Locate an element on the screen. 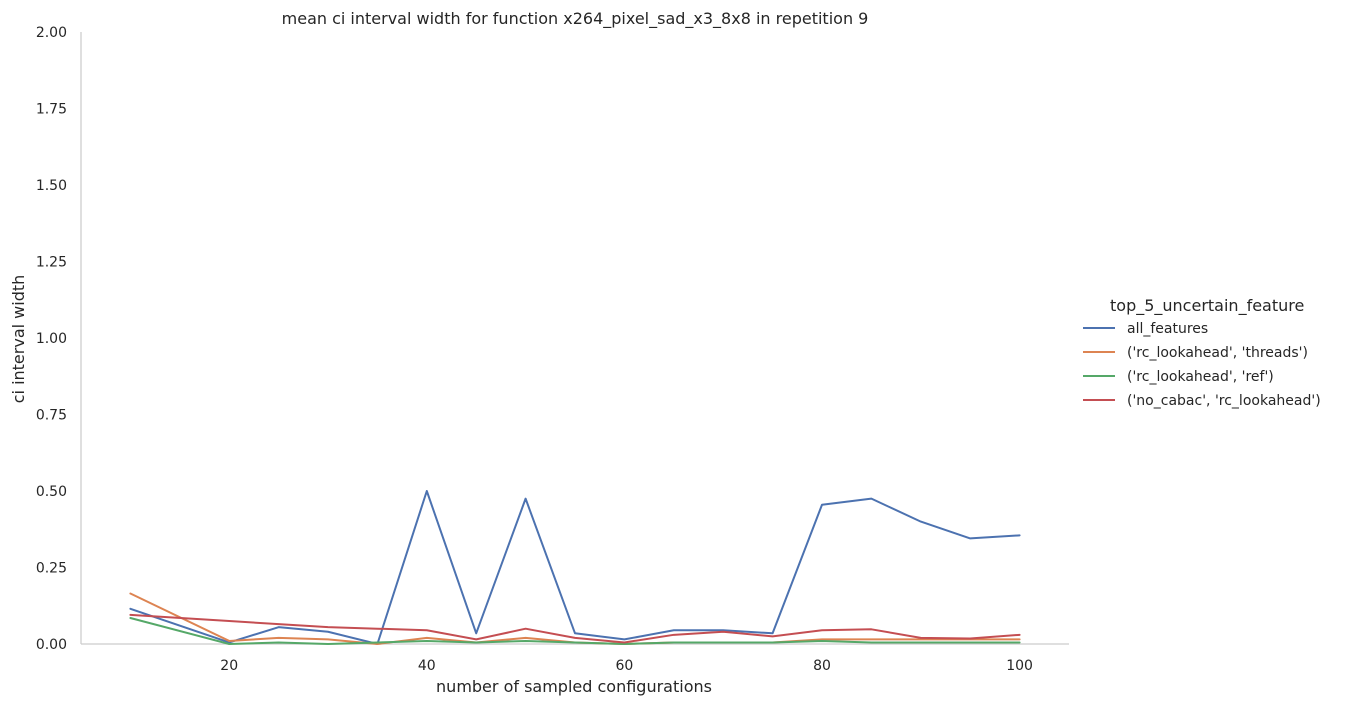  legend-label: all_features is located at coordinates (1167, 329).